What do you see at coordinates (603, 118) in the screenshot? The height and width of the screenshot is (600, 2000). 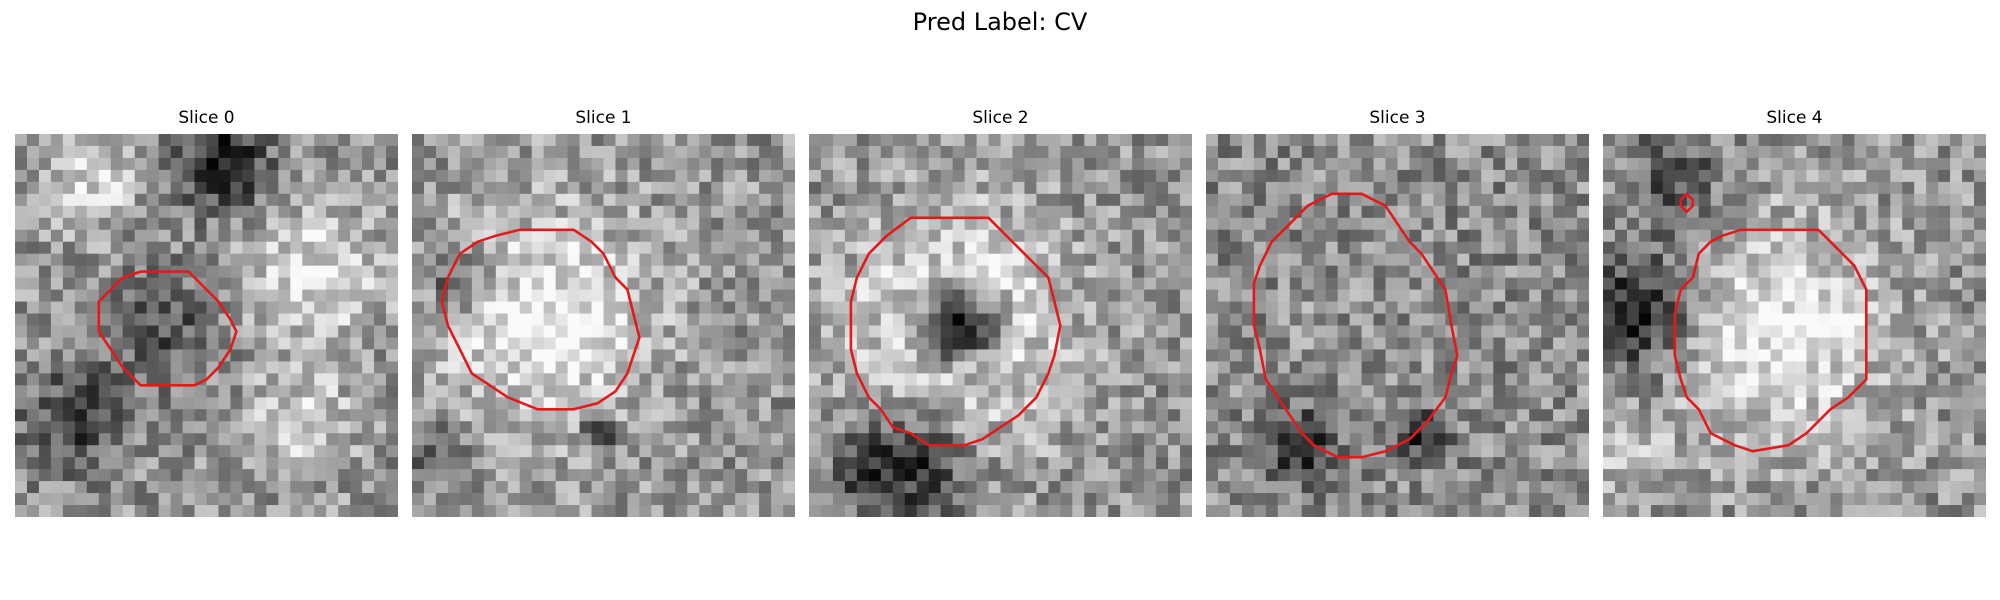 I see `slice-title: Slice 1` at bounding box center [603, 118].